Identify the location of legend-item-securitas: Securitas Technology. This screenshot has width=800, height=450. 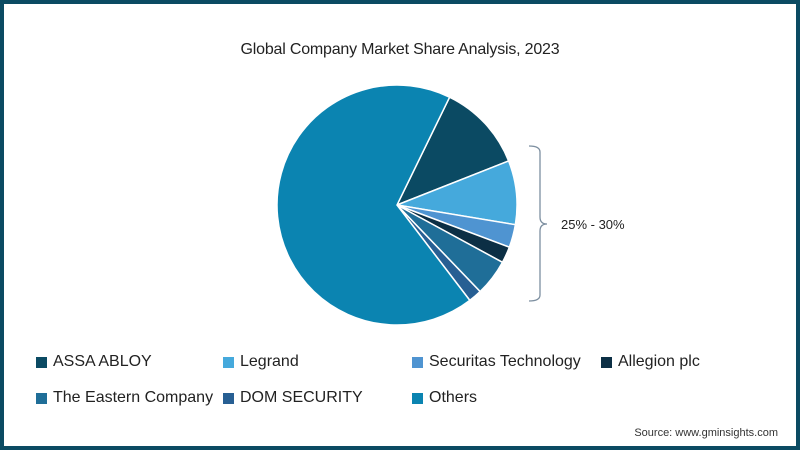
(496, 362).